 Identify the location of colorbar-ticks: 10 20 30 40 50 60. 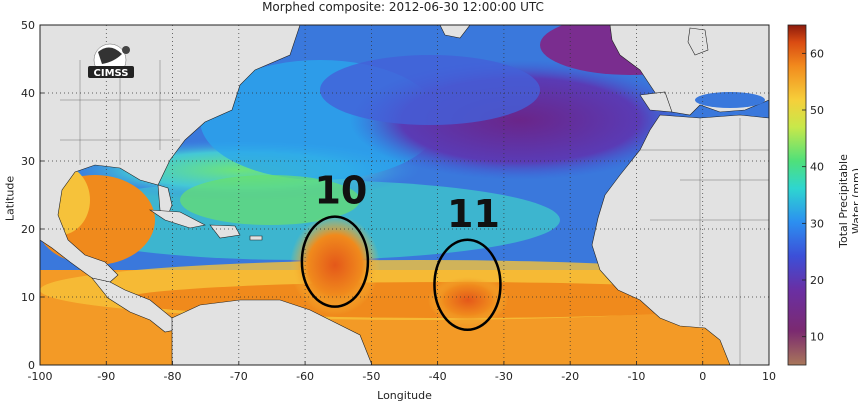
(813, 195).